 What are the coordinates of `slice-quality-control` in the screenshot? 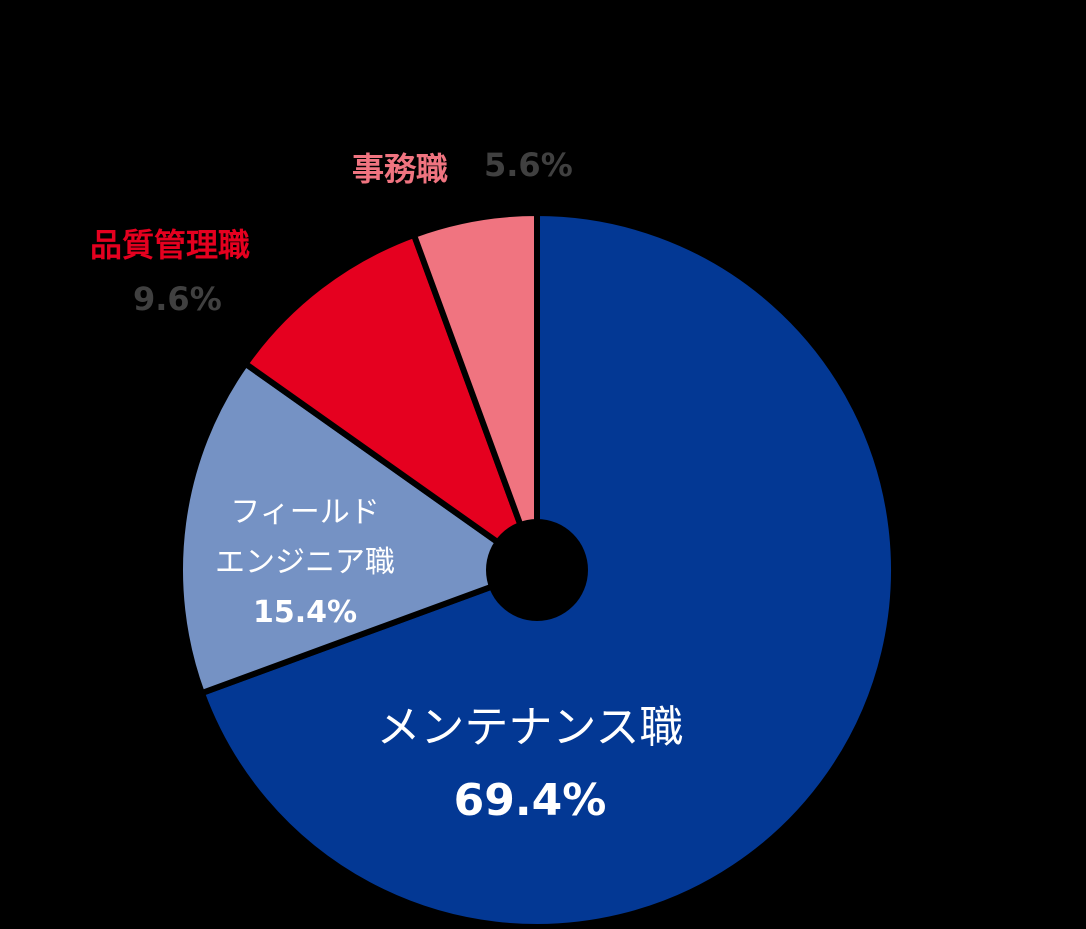 It's located at (391, 402).